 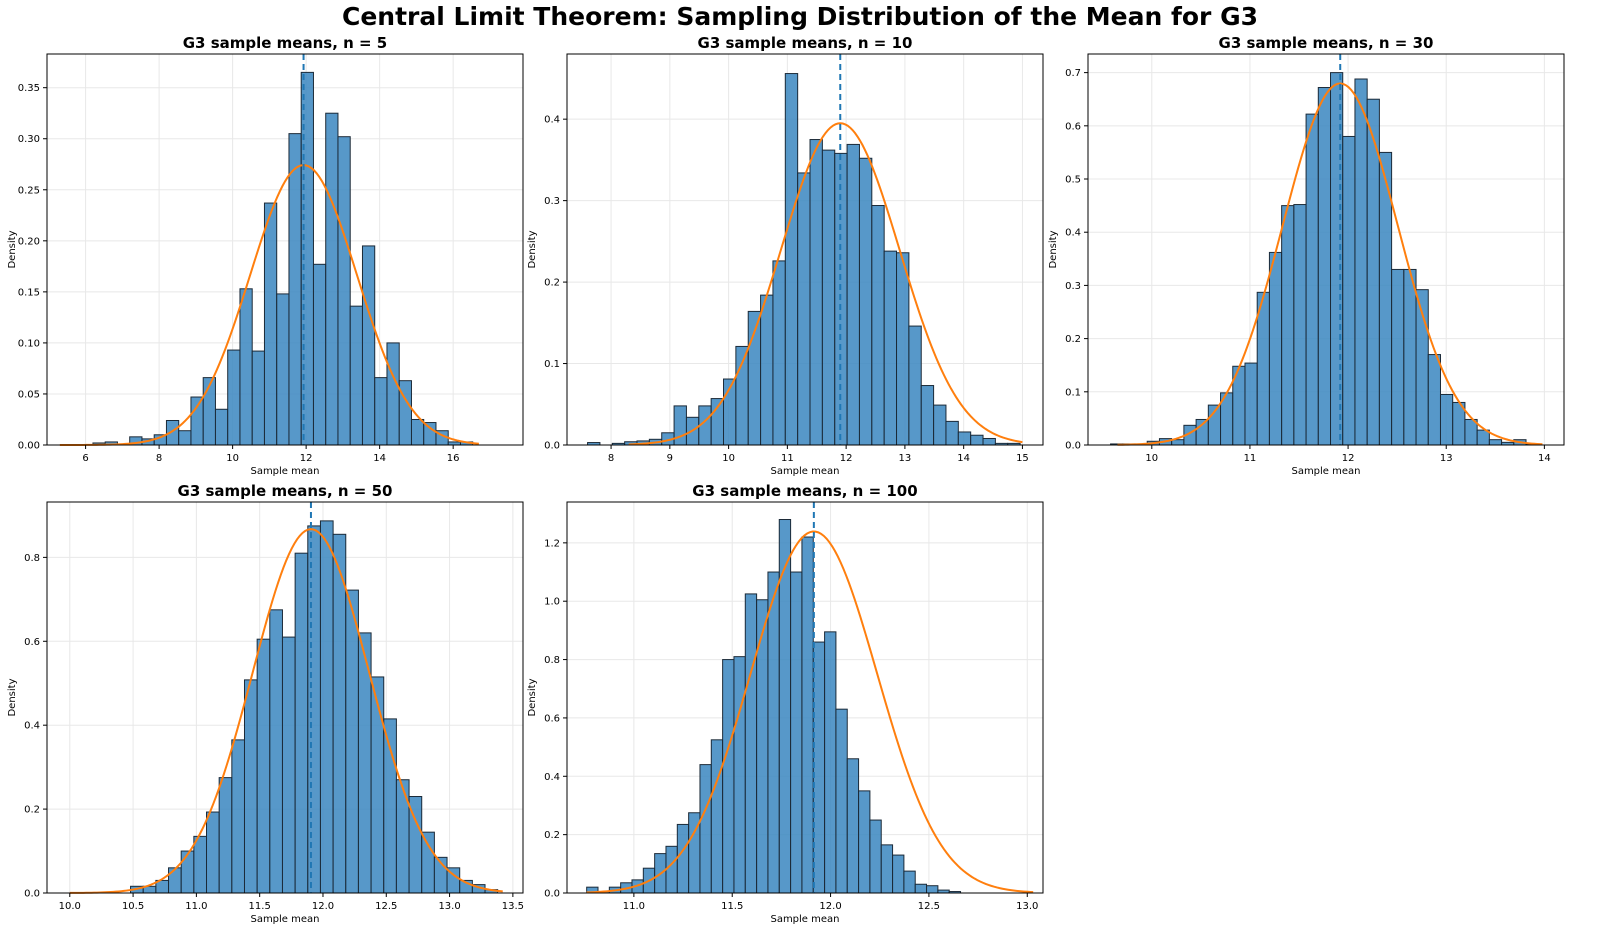 What do you see at coordinates (732, 906) in the screenshot?
I see `x-tick-label: 11.5` at bounding box center [732, 906].